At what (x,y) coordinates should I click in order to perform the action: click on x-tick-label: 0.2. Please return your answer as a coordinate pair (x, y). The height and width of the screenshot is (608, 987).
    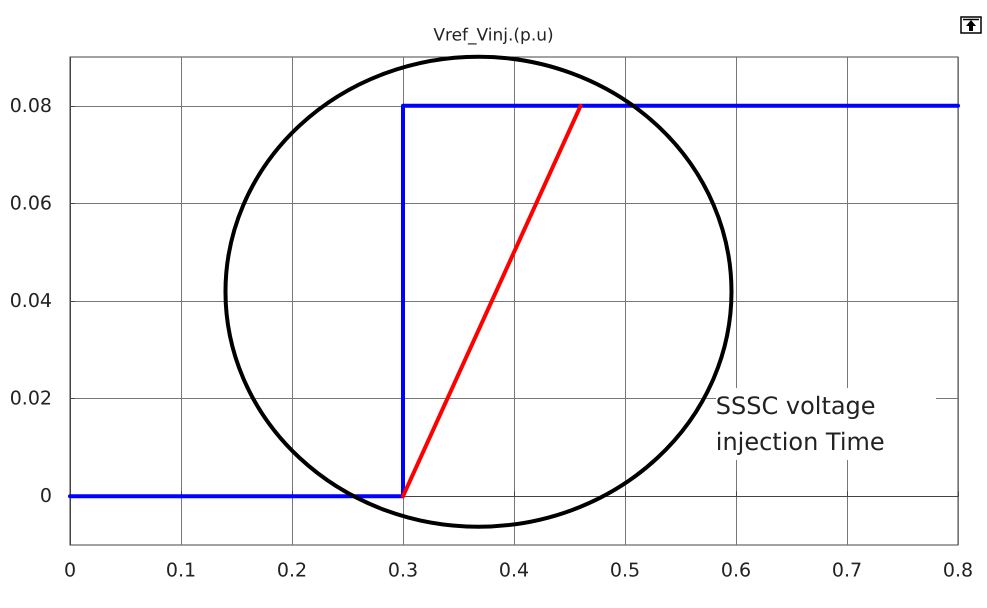
    Looking at the image, I should click on (292, 571).